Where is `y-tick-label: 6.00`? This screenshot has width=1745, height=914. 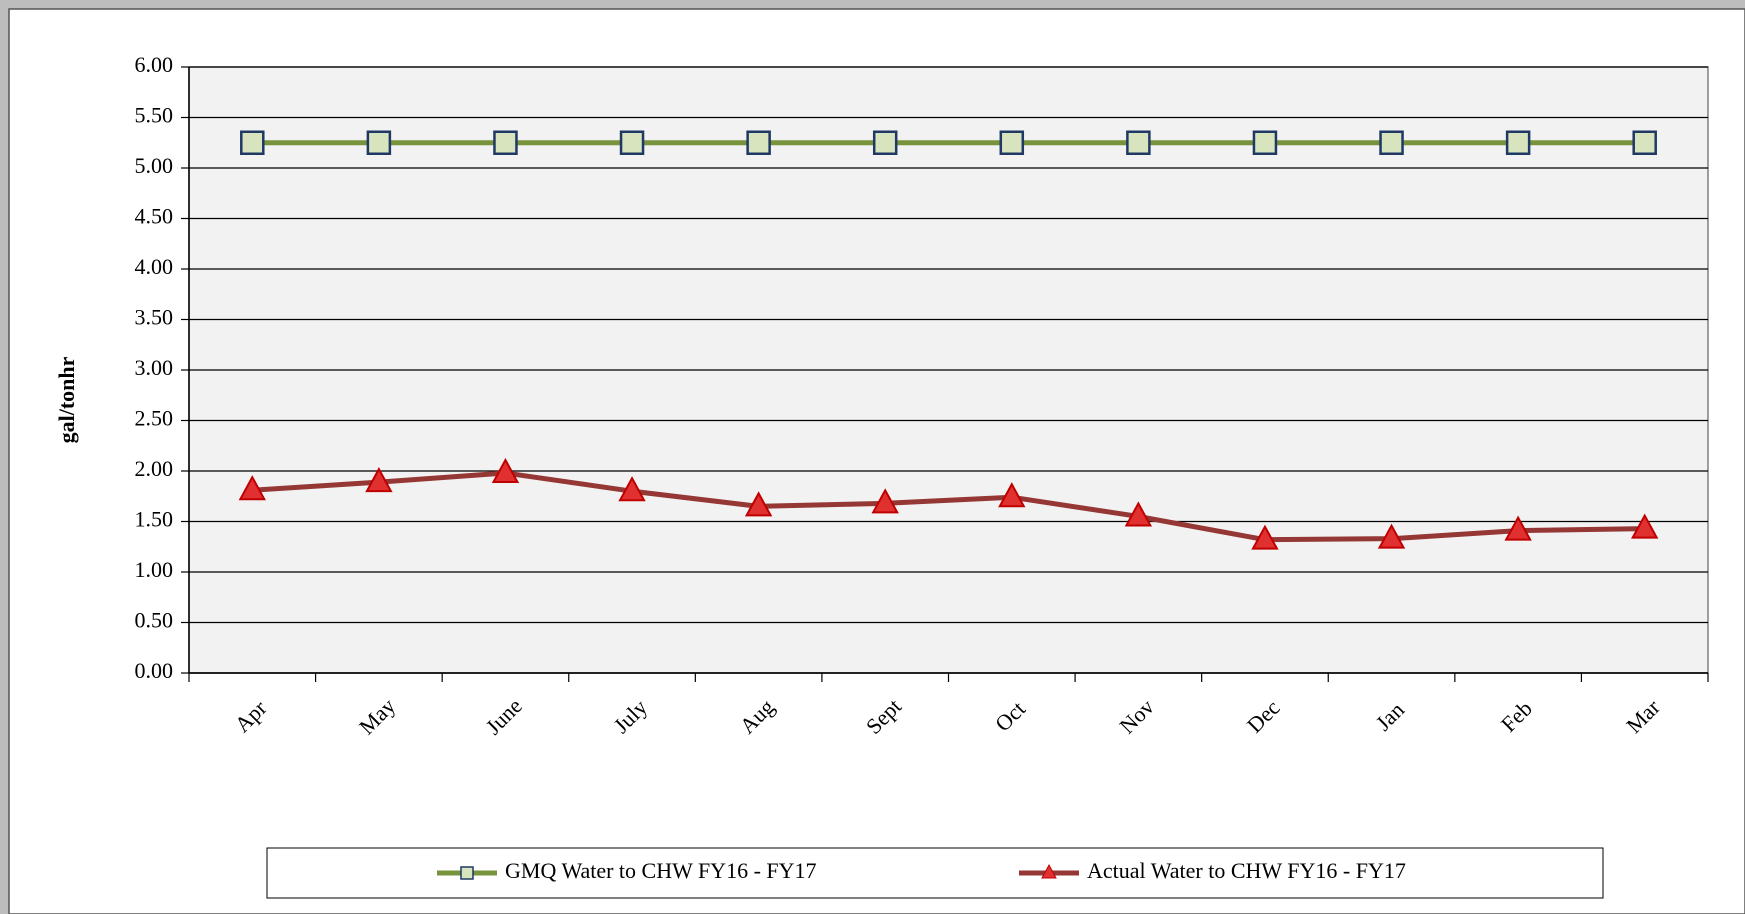 y-tick-label: 6.00 is located at coordinates (154, 64).